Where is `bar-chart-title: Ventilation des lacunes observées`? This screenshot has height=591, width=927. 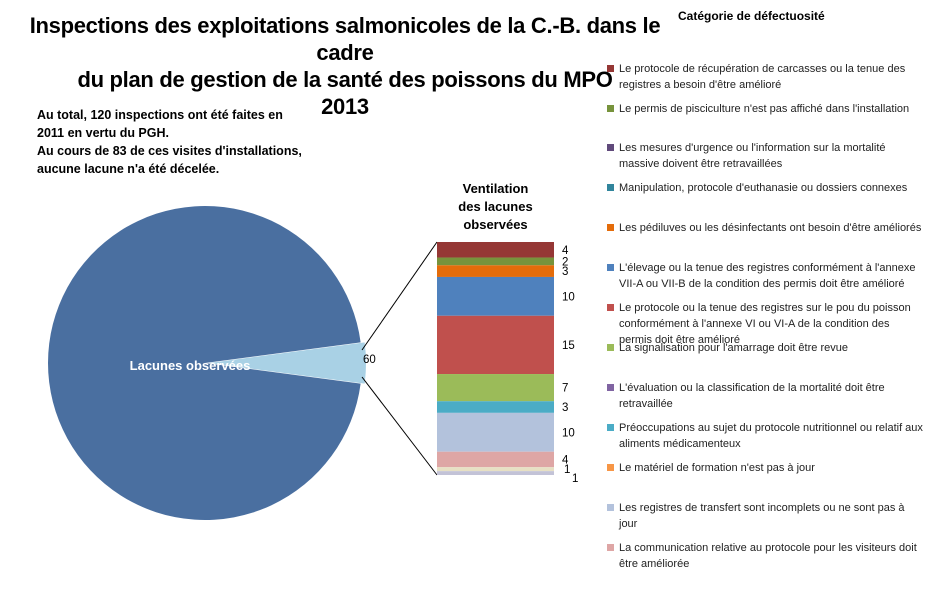 bar-chart-title: Ventilation des lacunes observées is located at coordinates (495, 207).